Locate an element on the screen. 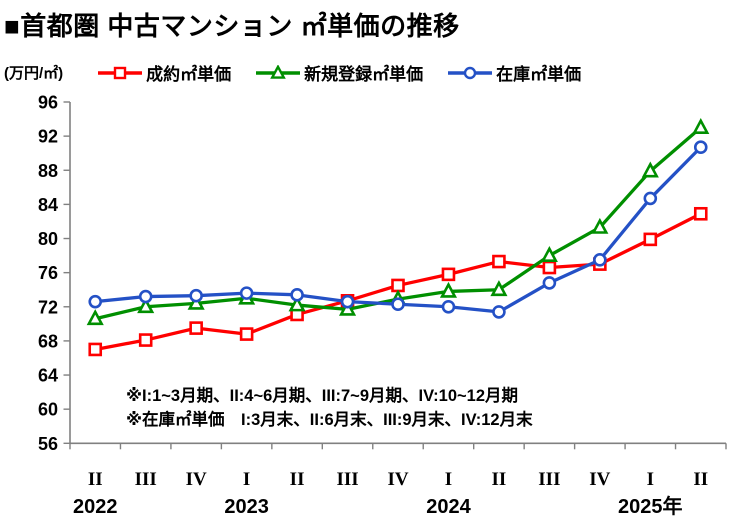 This screenshot has height=531, width=746. legend-marker-square-icon is located at coordinates (120, 72).